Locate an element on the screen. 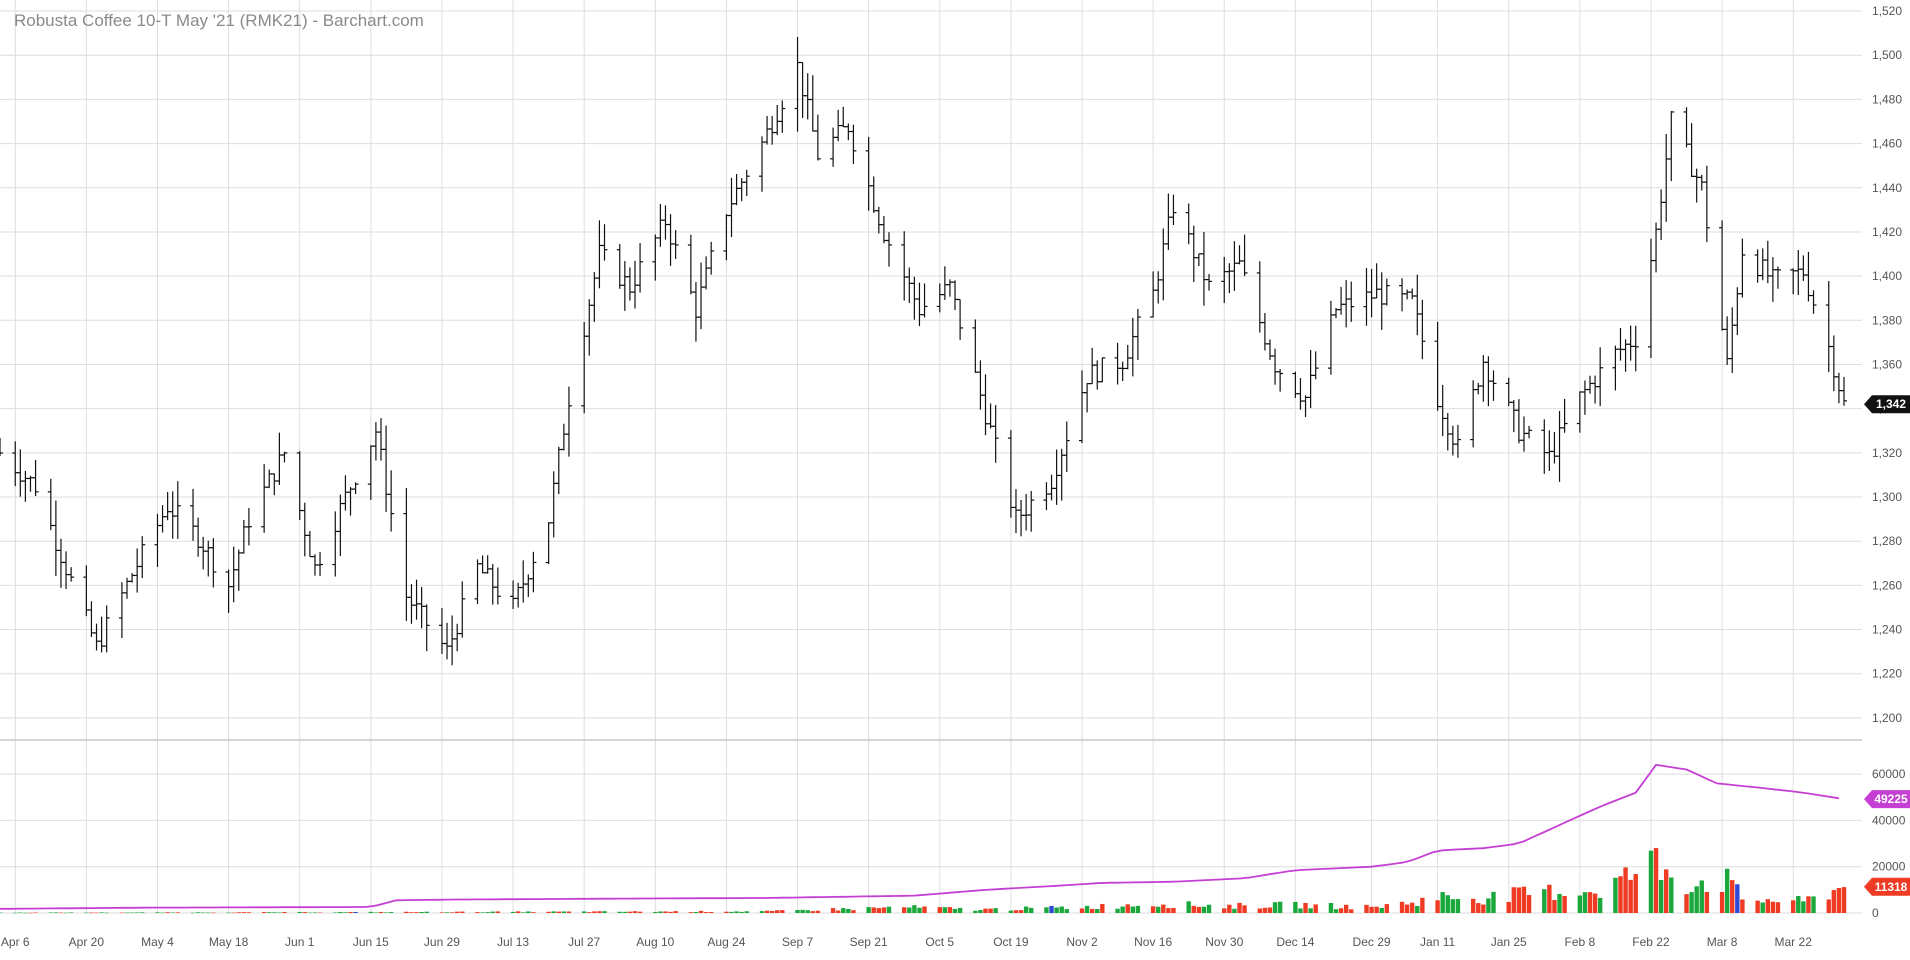 This screenshot has height=960, width=1910. time-tick-label: Jun 1 is located at coordinates (300, 942).